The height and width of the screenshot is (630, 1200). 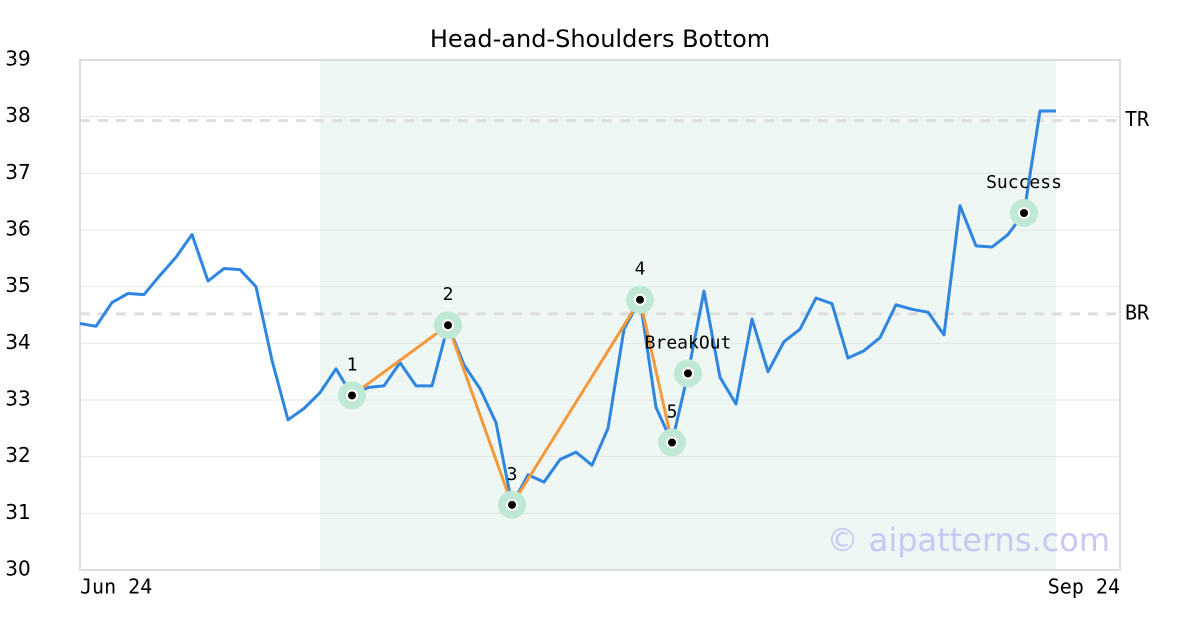 What do you see at coordinates (1137, 312) in the screenshot?
I see `level-label: BR` at bounding box center [1137, 312].